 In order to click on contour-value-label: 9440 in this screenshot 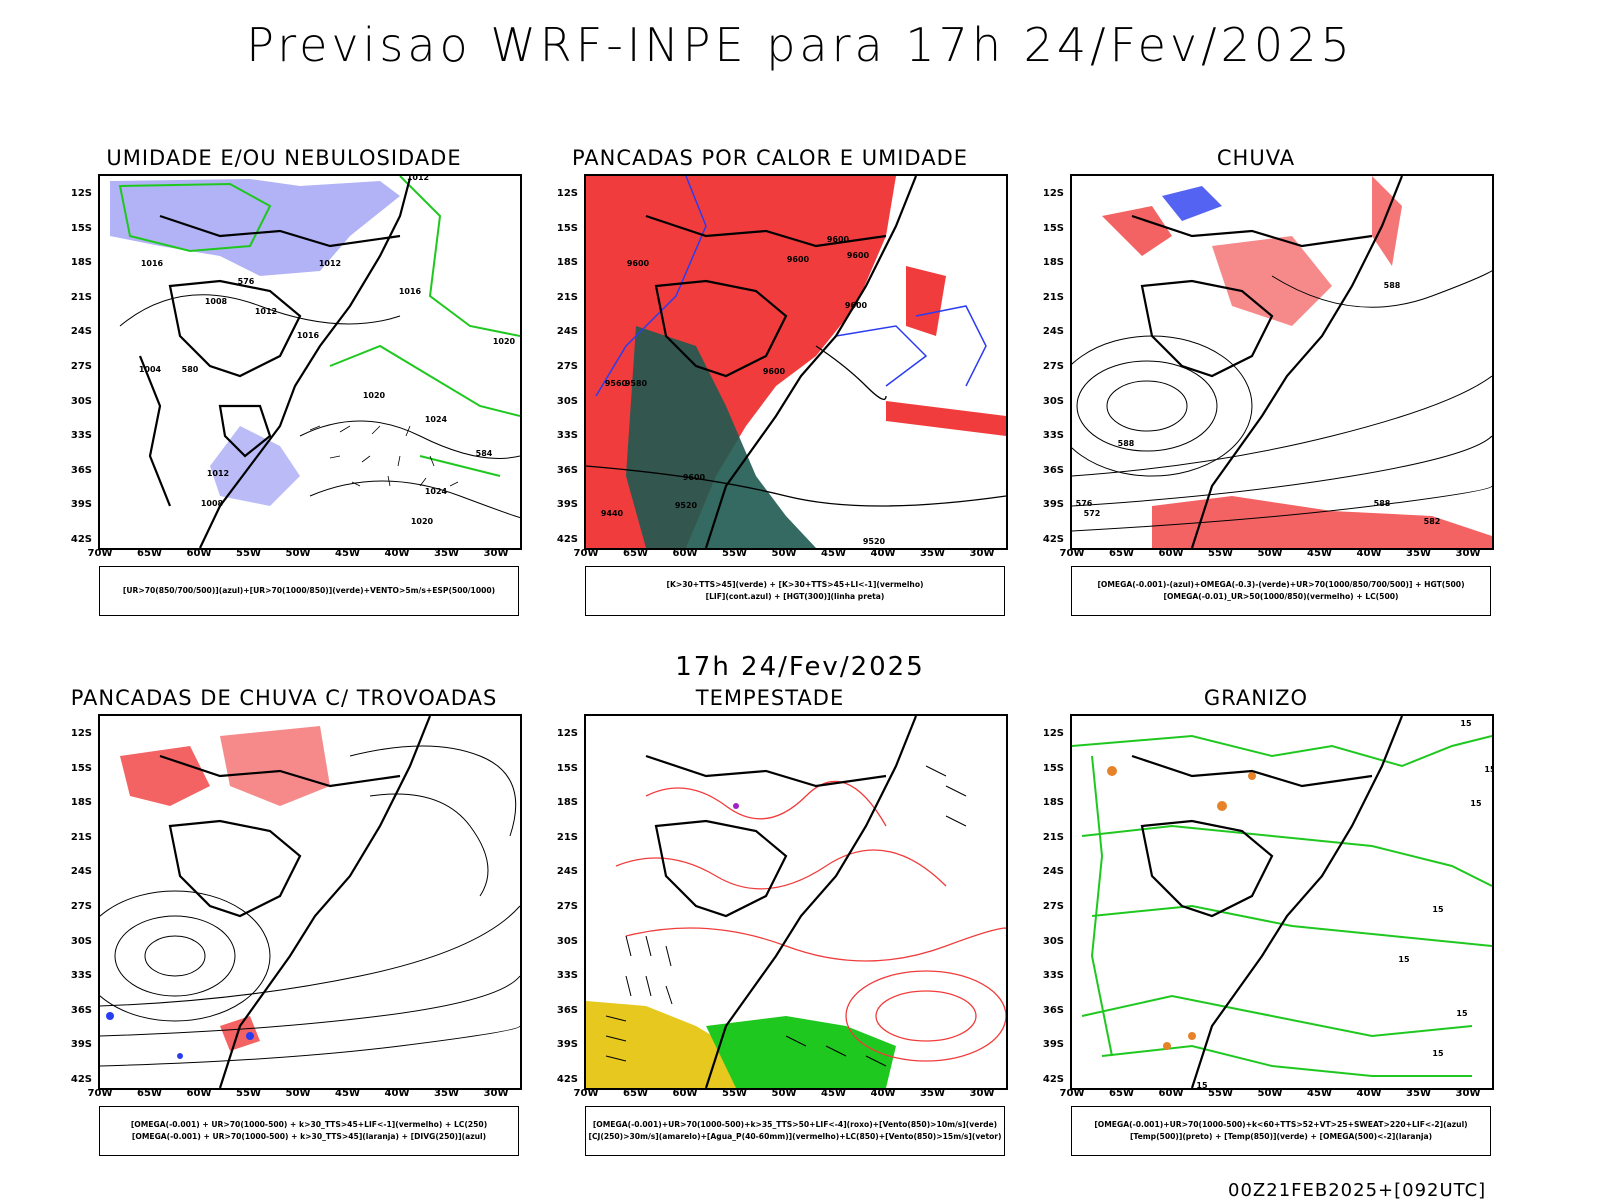, I will do `click(612, 513)`.